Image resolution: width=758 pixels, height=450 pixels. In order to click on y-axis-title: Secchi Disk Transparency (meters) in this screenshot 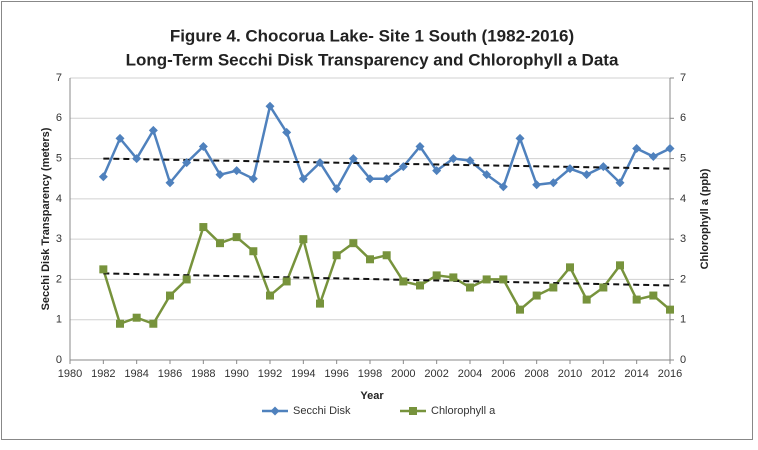, I will do `click(46, 218)`.